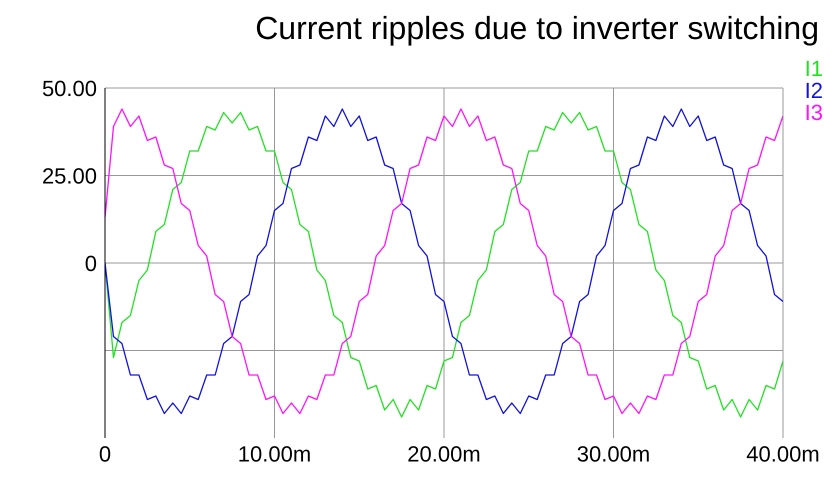 This screenshot has width=831, height=491. What do you see at coordinates (813, 112) in the screenshot?
I see `series-label: I3` at bounding box center [813, 112].